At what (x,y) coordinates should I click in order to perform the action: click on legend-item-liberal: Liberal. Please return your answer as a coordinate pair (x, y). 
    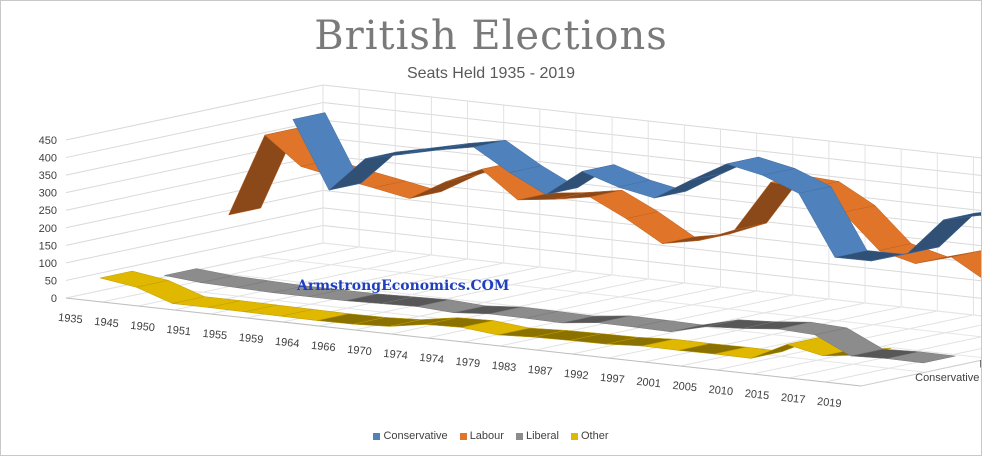
    Looking at the image, I should click on (537, 436).